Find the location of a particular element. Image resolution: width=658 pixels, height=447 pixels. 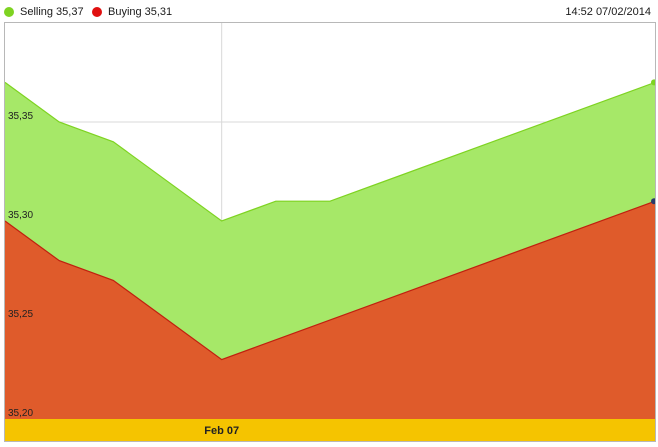

legend-label-buying: Buying is located at coordinates (125, 12).